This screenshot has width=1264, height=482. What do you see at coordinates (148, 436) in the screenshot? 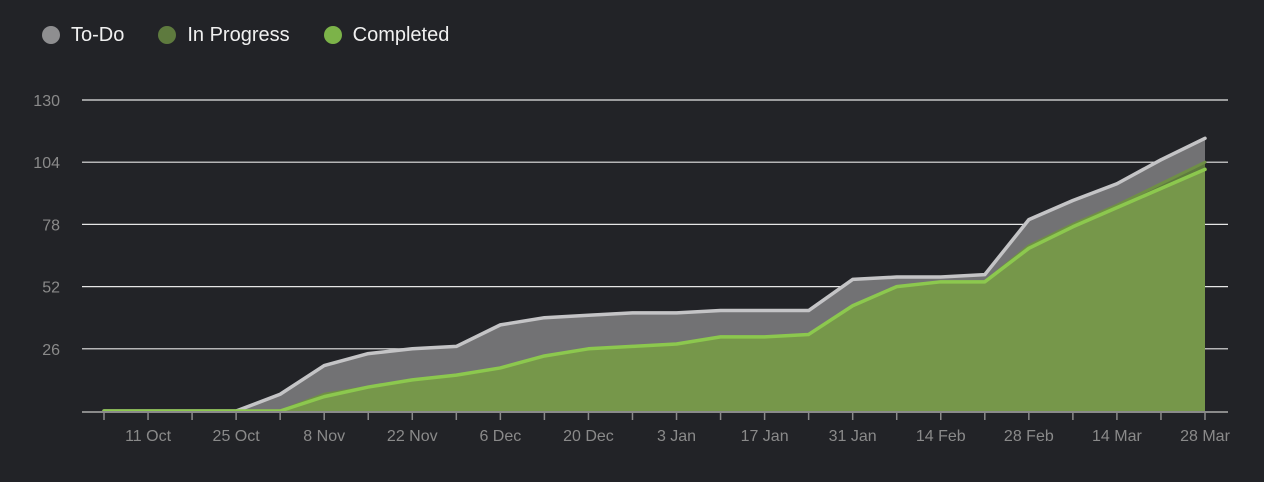
I see `x-tick-label: 11 Oct` at bounding box center [148, 436].